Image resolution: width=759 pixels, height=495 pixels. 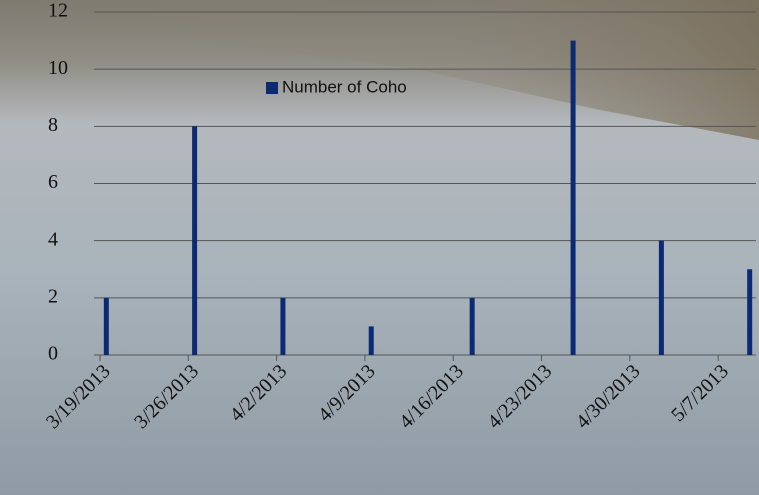 What do you see at coordinates (58, 68) in the screenshot?
I see `y-tick-label: 10` at bounding box center [58, 68].